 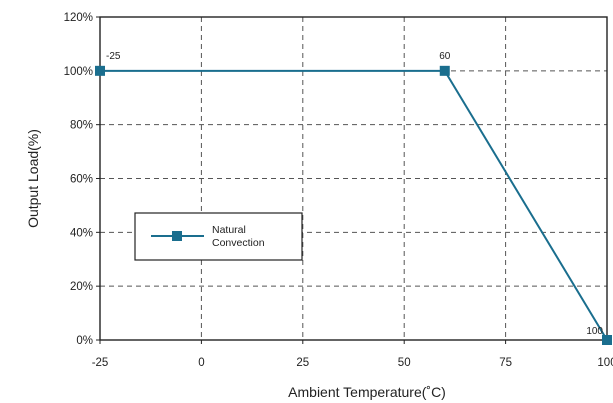 What do you see at coordinates (78, 18) in the screenshot?
I see `y-tick-label: 120%` at bounding box center [78, 18].